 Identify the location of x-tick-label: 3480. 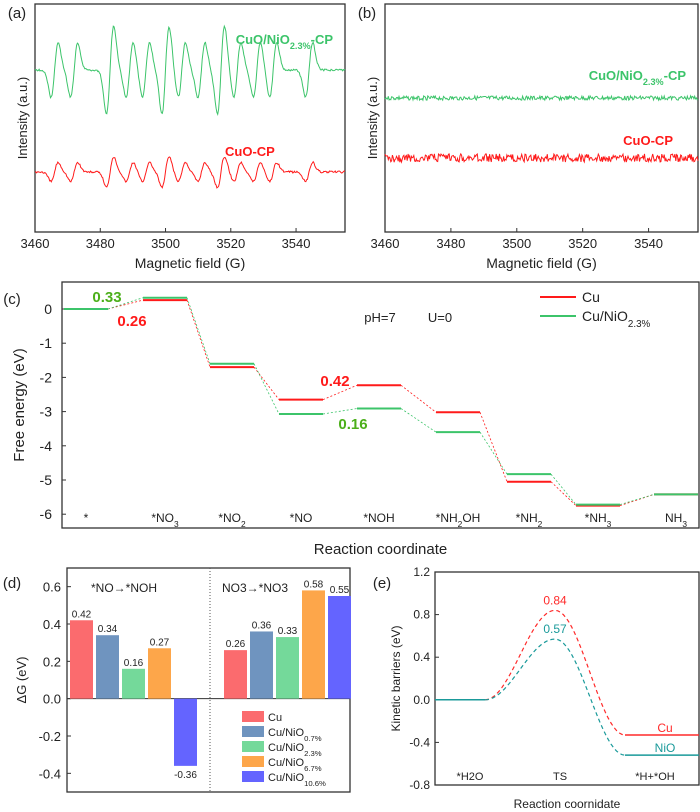
(100, 243).